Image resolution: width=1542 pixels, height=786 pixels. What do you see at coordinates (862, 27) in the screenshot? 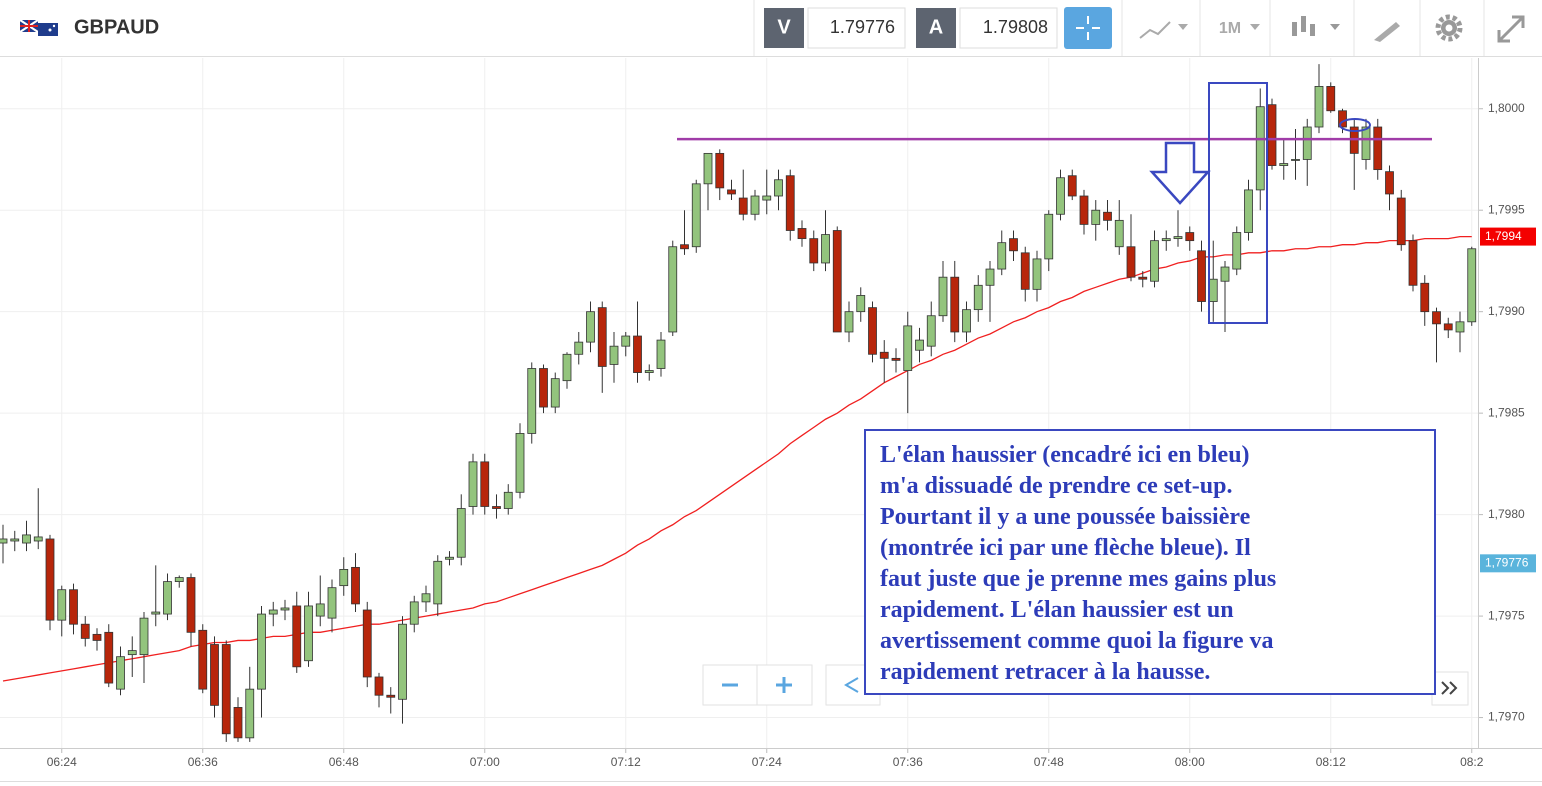
I see `sell-price: 1.79776` at bounding box center [862, 27].